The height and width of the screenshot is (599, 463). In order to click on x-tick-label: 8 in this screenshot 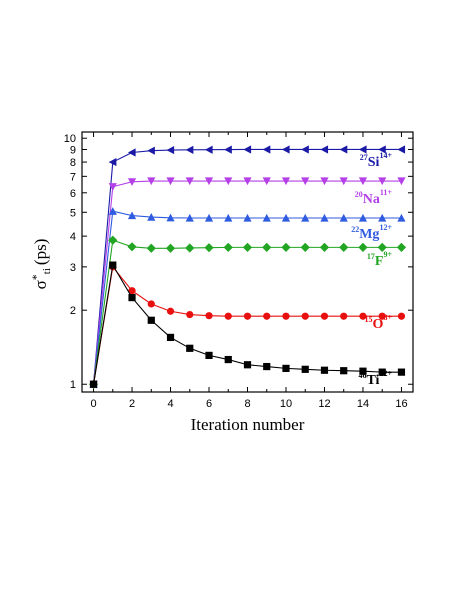, I will do `click(247, 404)`.